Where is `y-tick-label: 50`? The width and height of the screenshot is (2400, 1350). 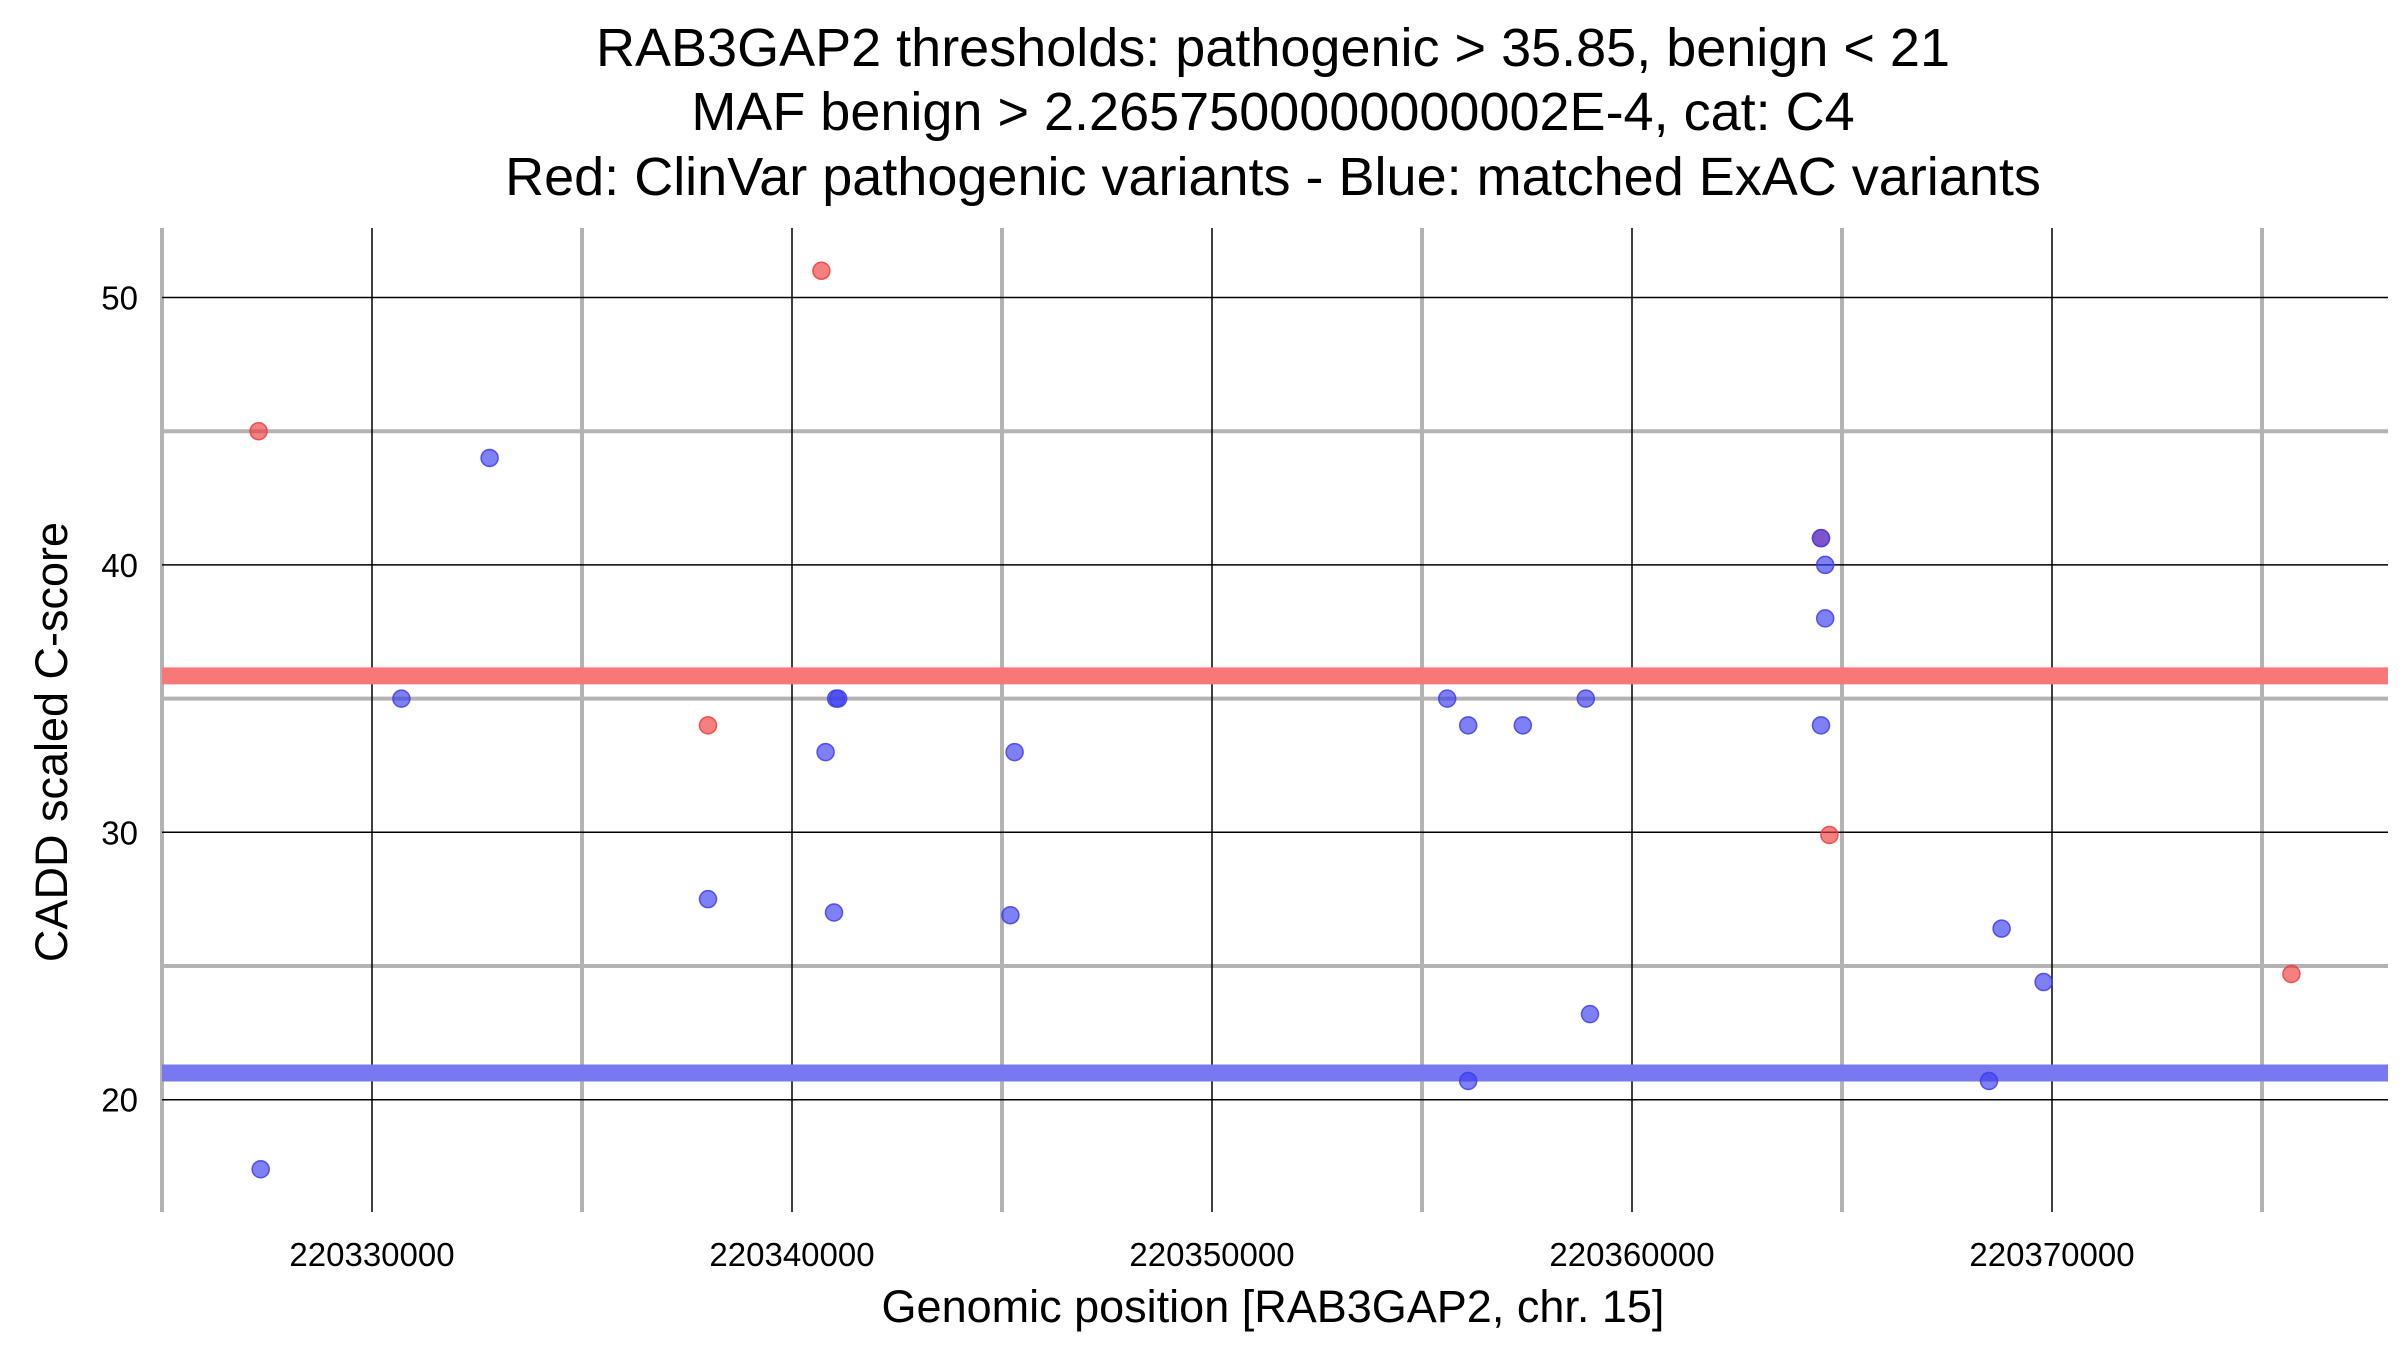 y-tick-label: 50 is located at coordinates (119, 298).